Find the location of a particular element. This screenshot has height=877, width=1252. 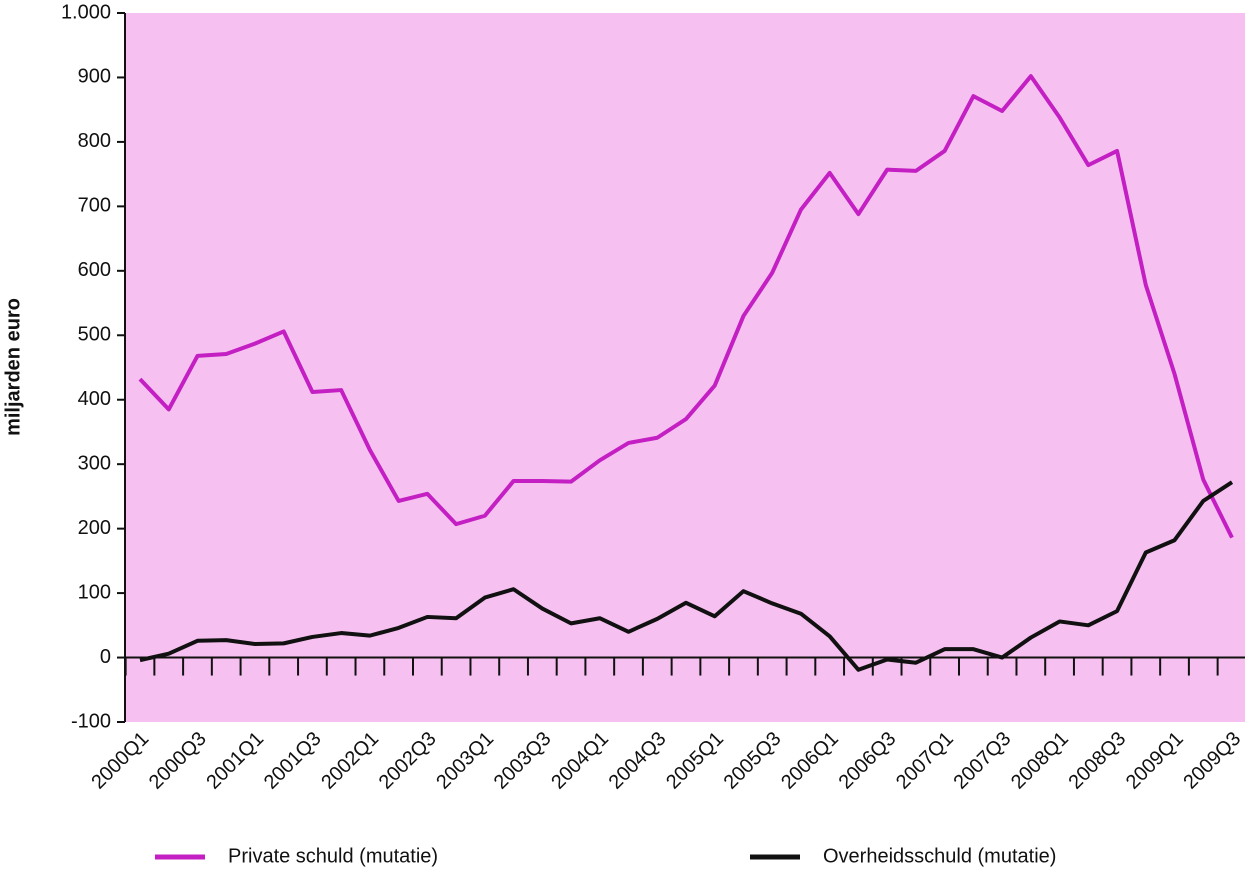

x-tick-label: 2009Q3 is located at coordinates (1212, 761).